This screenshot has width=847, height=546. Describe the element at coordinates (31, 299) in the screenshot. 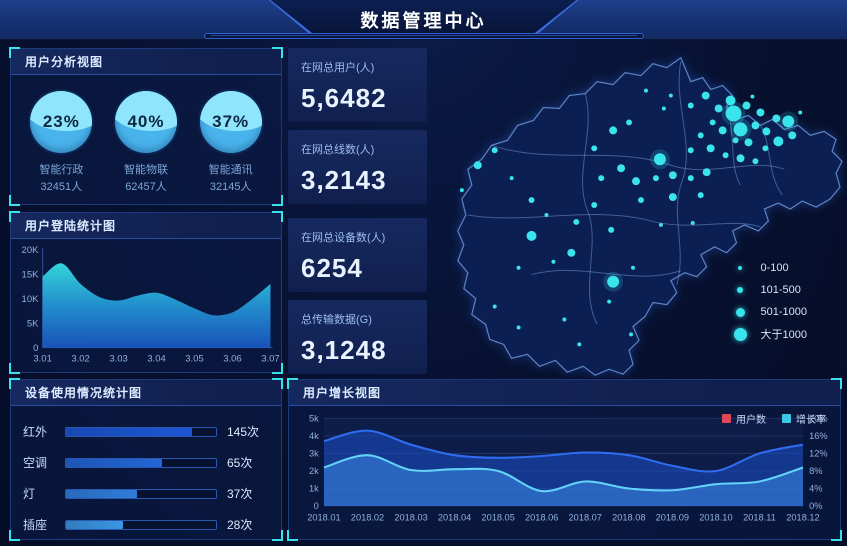

I see `svg-text: 10K` at that location.